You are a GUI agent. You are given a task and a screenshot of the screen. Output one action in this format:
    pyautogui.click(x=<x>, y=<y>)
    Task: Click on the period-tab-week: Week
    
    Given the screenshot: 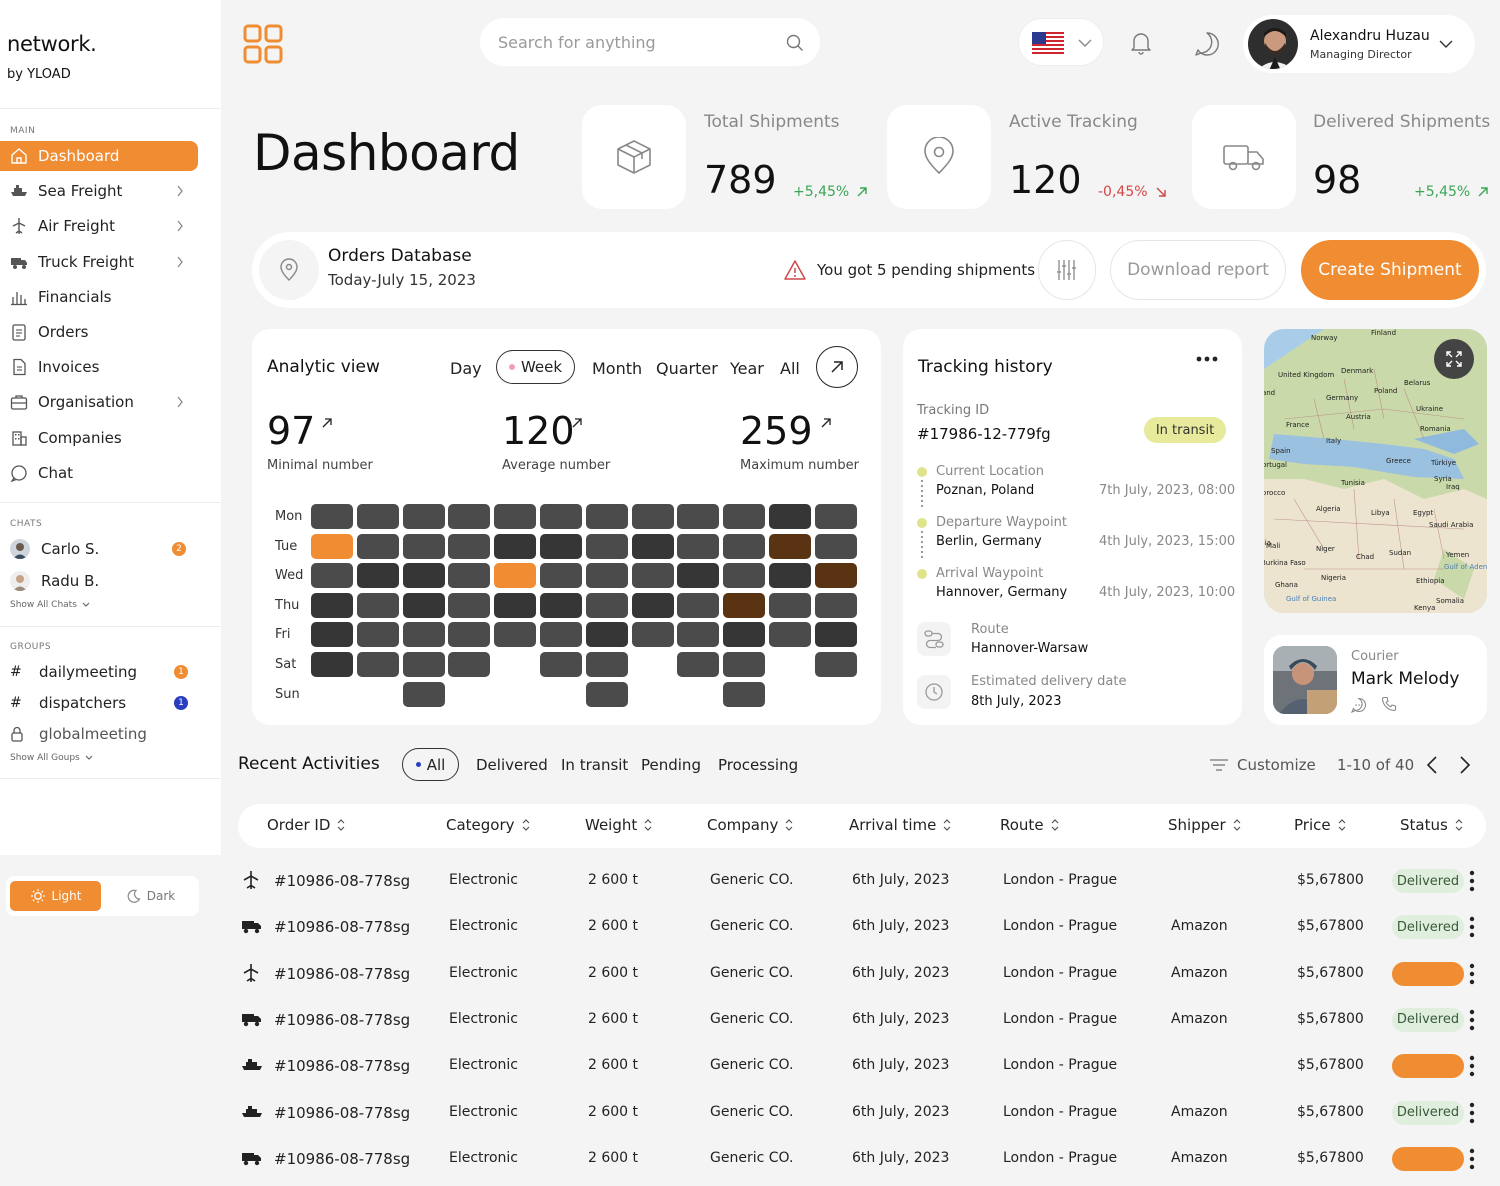 What is the action you would take?
    pyautogui.click(x=535, y=367)
    